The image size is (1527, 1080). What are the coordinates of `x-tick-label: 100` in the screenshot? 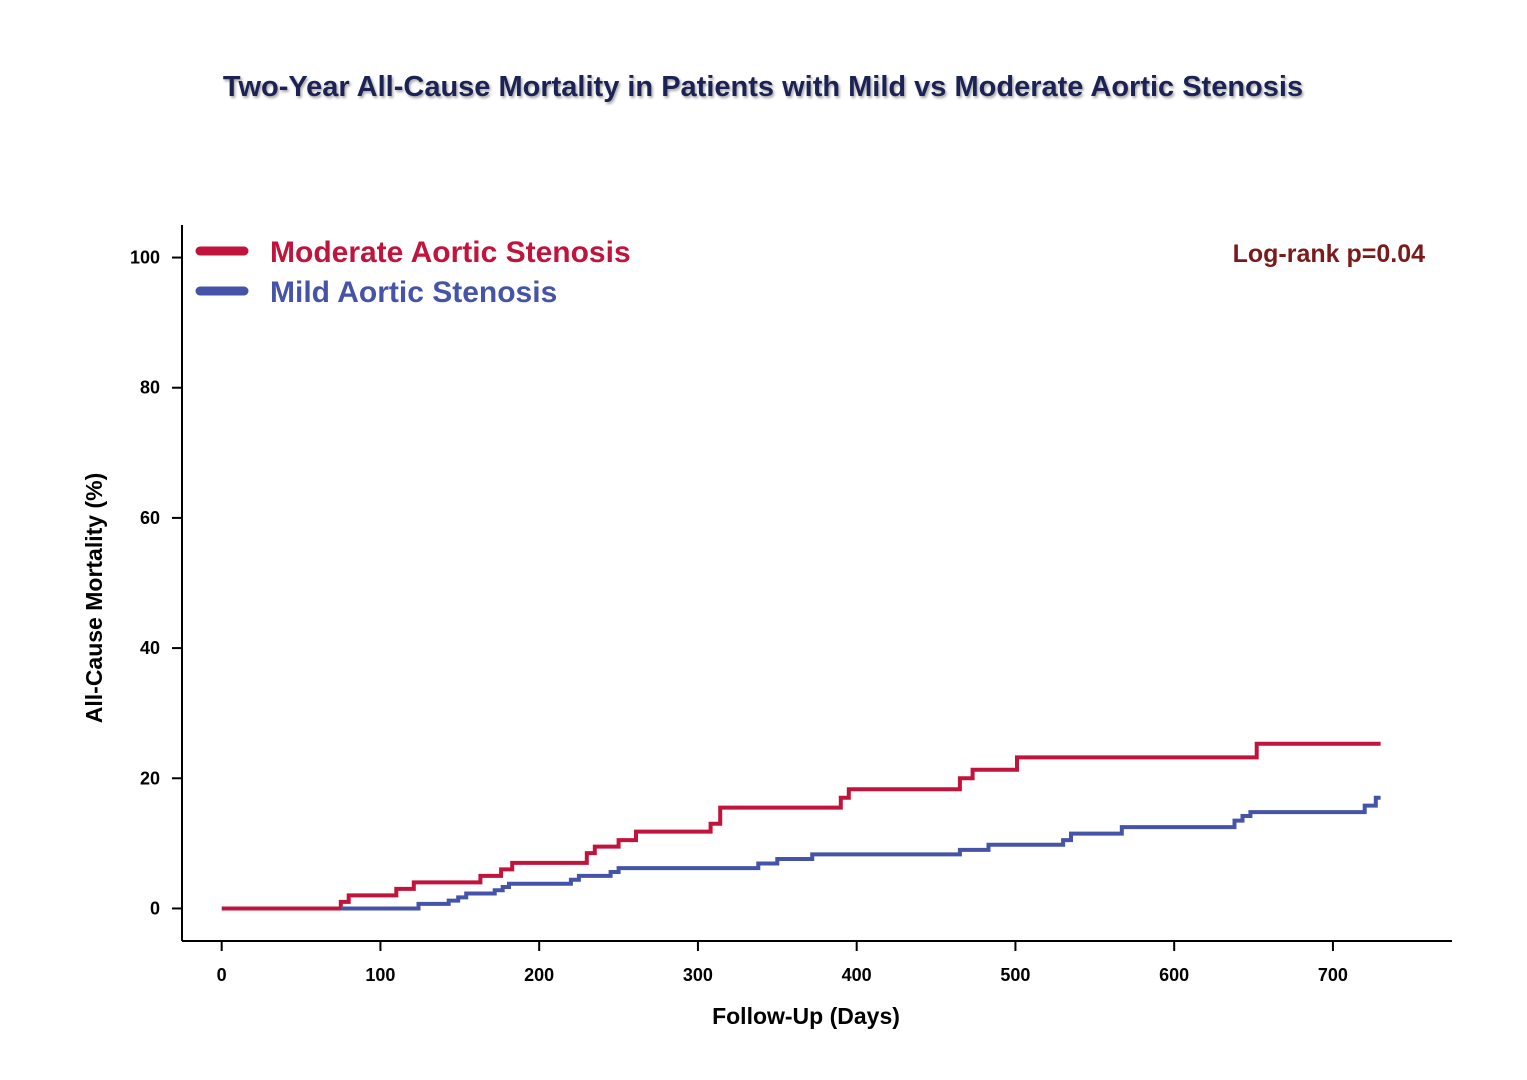 It's located at (380, 975).